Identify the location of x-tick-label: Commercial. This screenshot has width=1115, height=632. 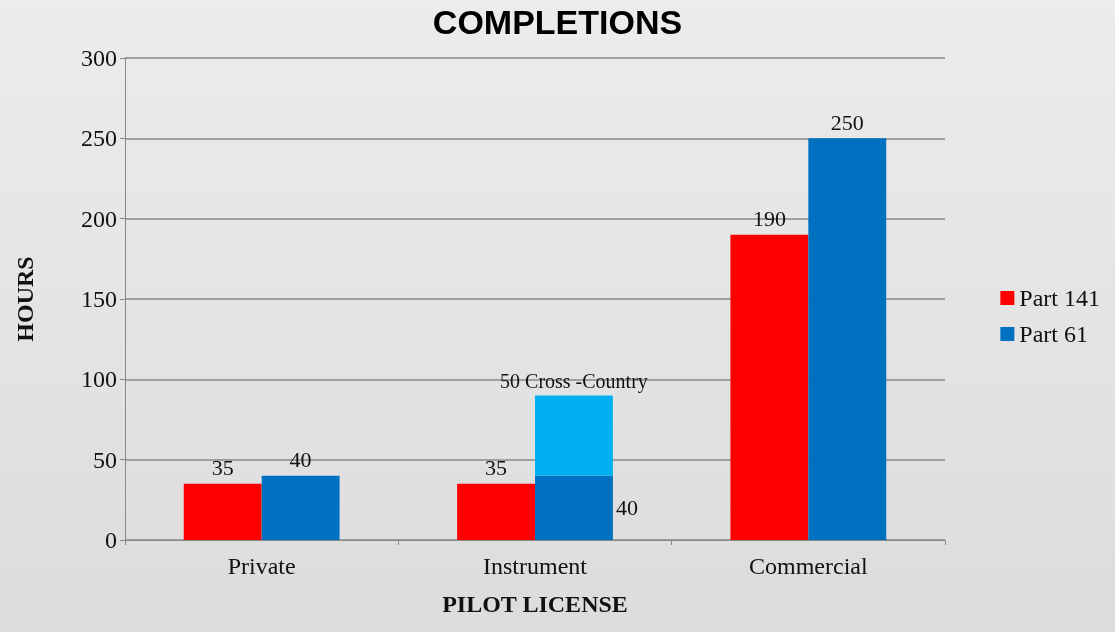
(808, 566).